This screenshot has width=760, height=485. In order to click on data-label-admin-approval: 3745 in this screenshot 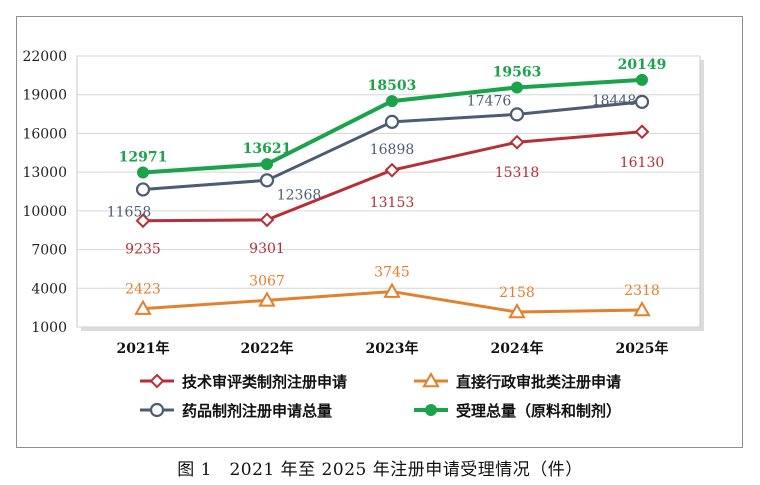, I will do `click(392, 273)`.